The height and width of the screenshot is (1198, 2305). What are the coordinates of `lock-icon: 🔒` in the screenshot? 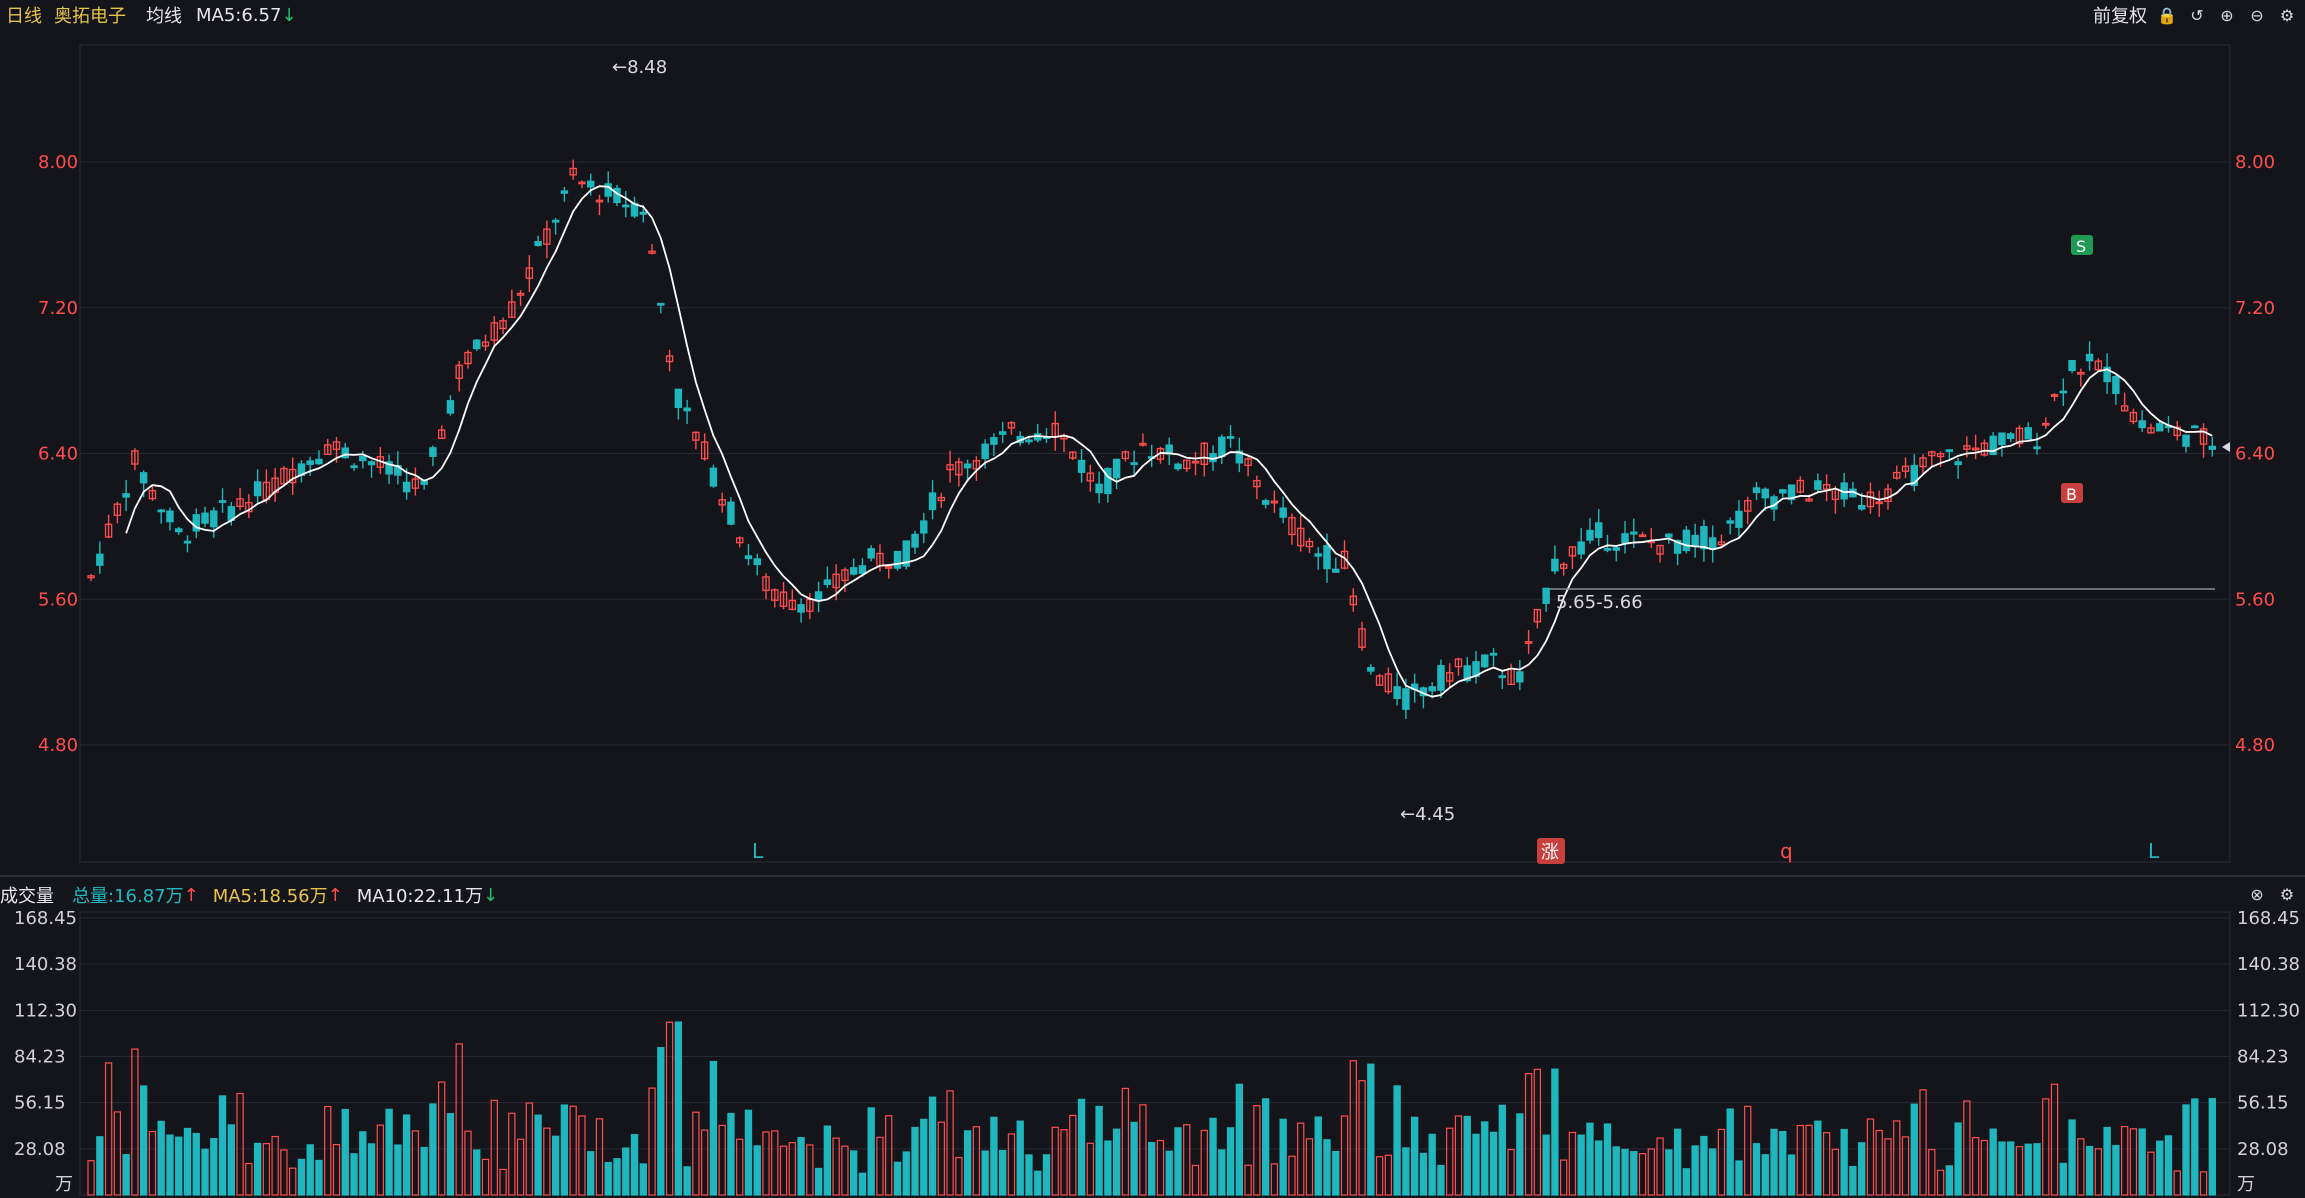 It's located at (2167, 15).